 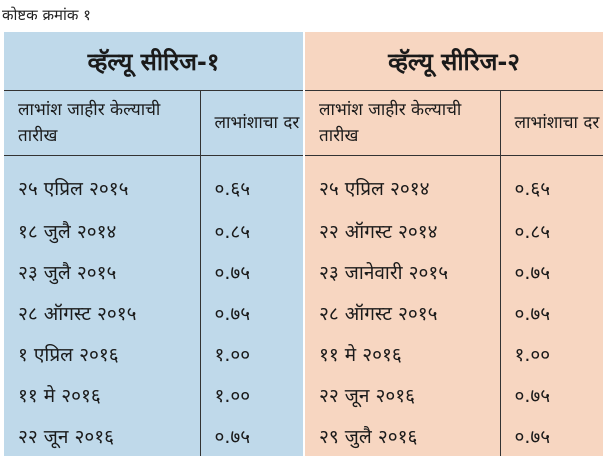 I want to click on series-2-rate-cell: ०.८५, so click(x=551, y=230).